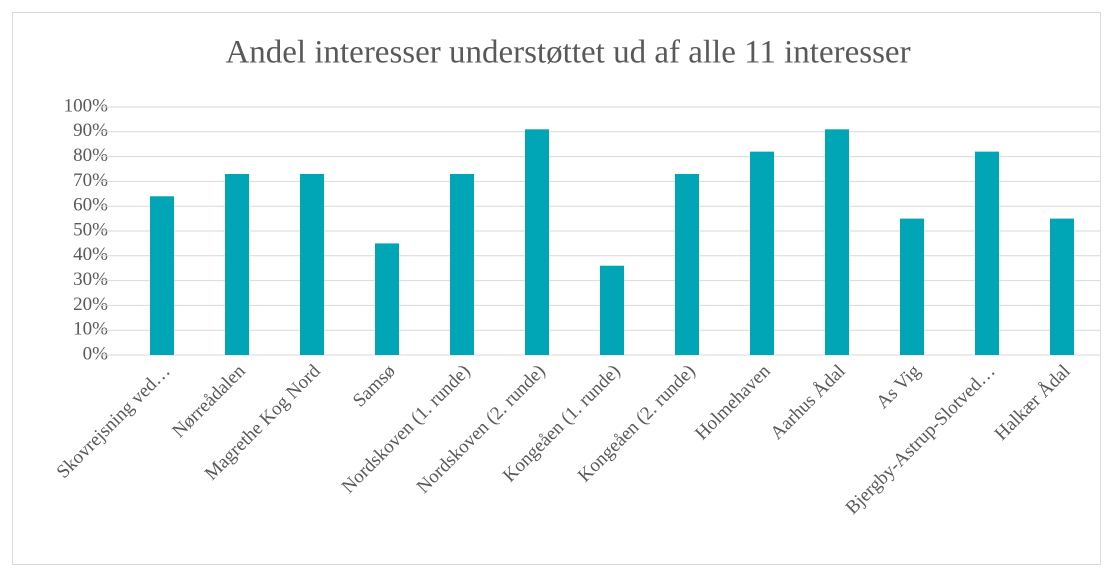  Describe the element at coordinates (96, 353) in the screenshot. I see `y-tick-label: 0%` at that location.